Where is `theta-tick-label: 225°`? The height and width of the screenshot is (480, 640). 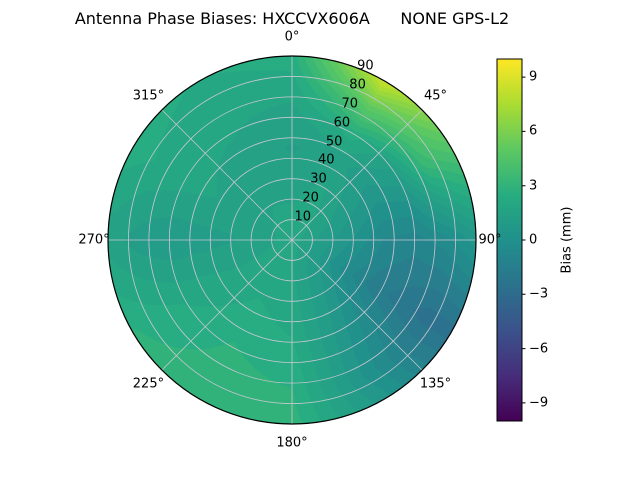
theta-tick-label: 225° is located at coordinates (148, 384).